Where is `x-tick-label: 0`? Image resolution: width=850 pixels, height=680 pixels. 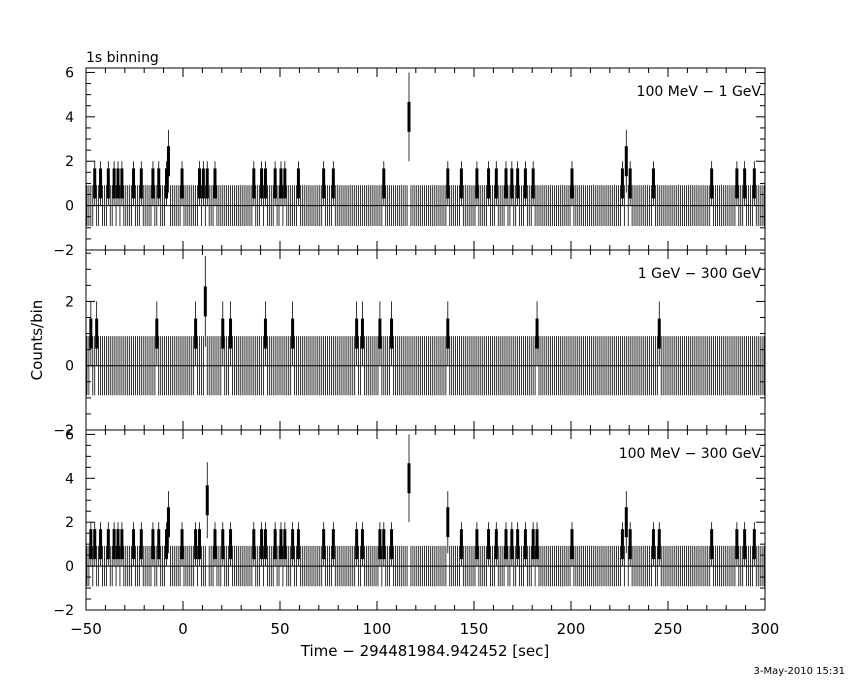 x-tick-label: 0 is located at coordinates (183, 629).